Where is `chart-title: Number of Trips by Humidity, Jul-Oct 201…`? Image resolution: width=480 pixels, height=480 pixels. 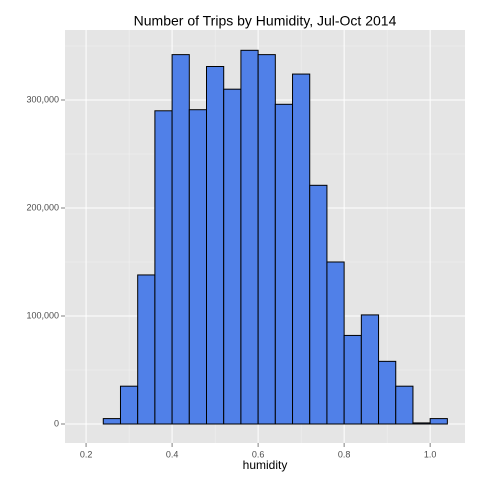
chart-title: Number of Trips by Humidity, Jul-Oct 201… is located at coordinates (265, 21).